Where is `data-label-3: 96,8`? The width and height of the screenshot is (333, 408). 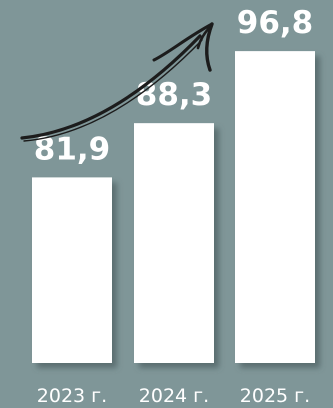 data-label-3: 96,8 is located at coordinates (275, 23).